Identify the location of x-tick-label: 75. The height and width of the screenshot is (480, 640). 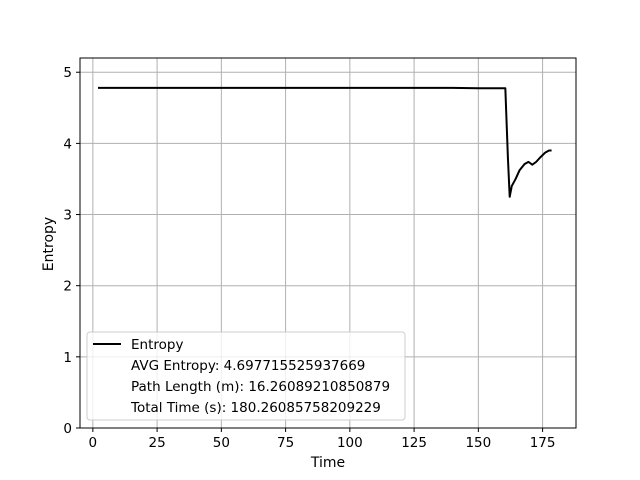
(285, 443).